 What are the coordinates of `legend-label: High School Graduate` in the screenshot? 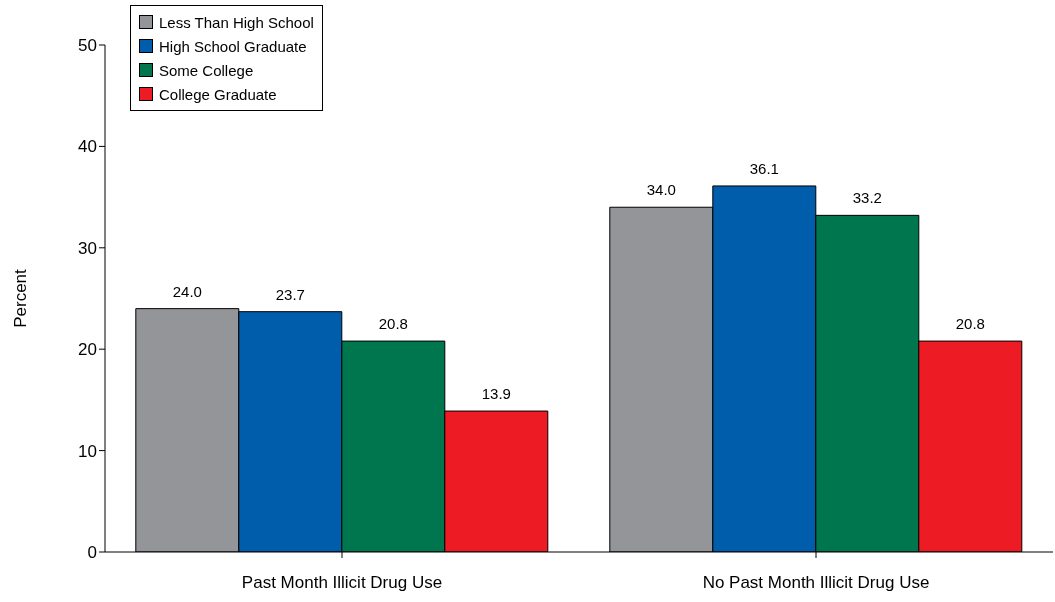 It's located at (233, 46).